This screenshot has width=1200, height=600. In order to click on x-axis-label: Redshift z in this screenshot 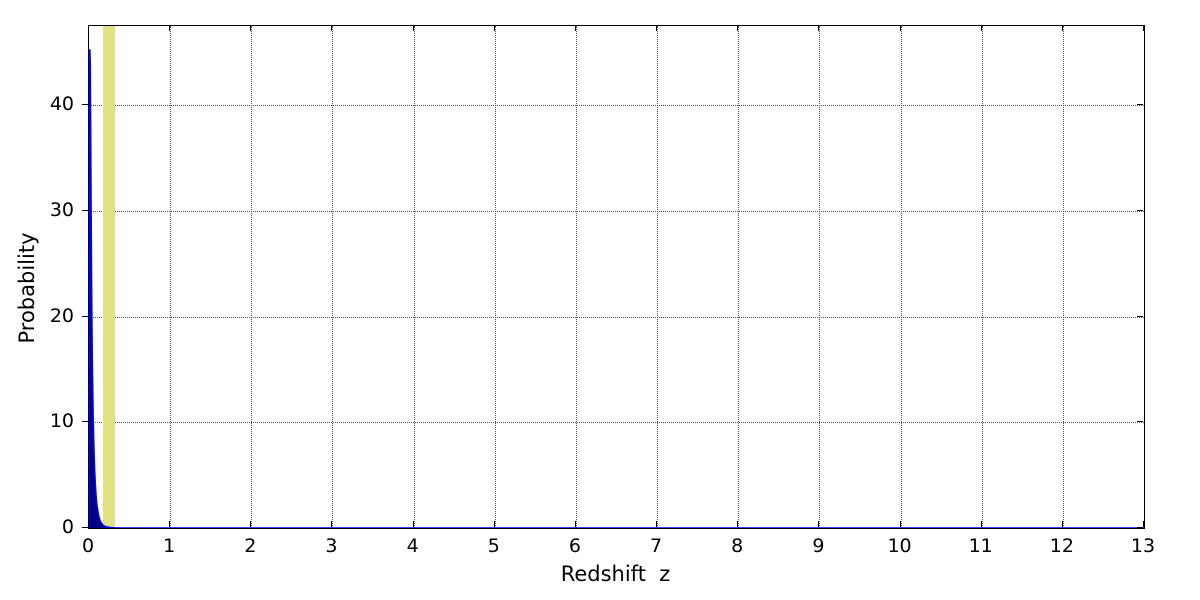, I will do `click(615, 574)`.